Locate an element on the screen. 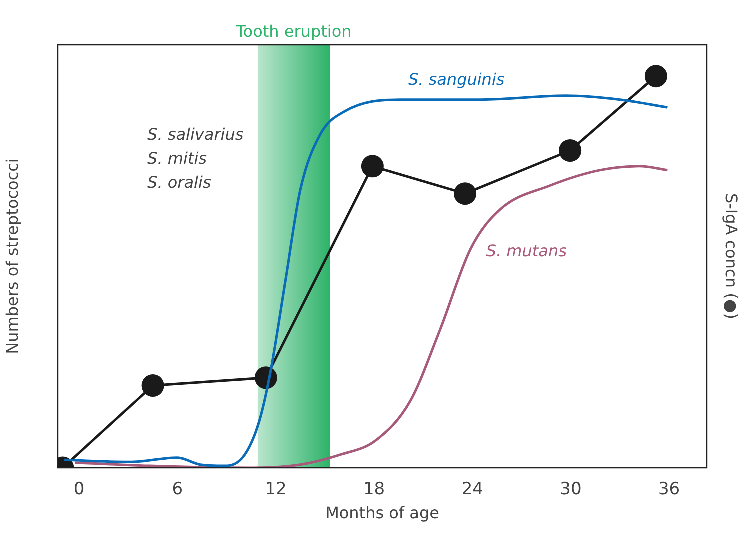 The width and height of the screenshot is (744, 538). series-label: S. sanguinis is located at coordinates (456, 80).